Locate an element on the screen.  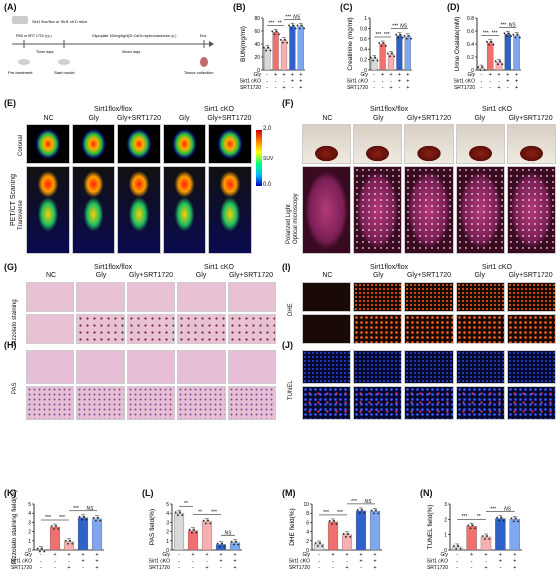
mouse-label: Sirt1 flox/flox or Sirt1 cKO mice is located at coordinates (60, 21).